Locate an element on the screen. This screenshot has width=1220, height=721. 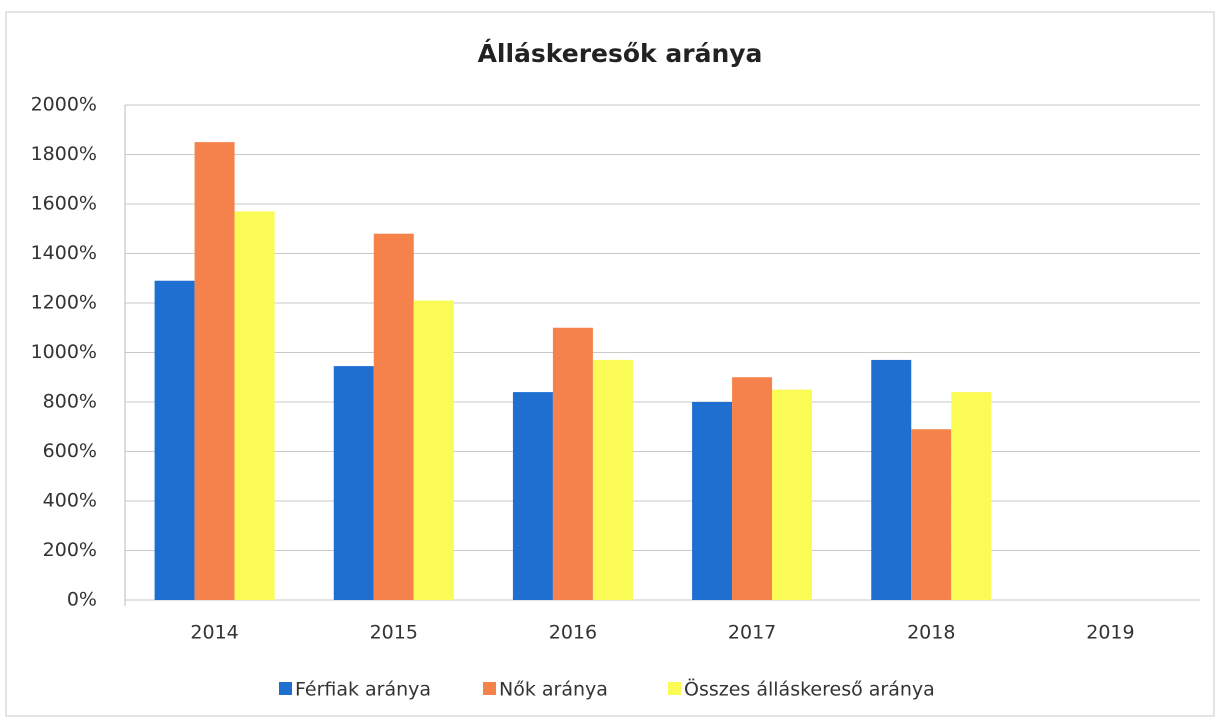
y-tick-label: 1200% is located at coordinates (64, 303).